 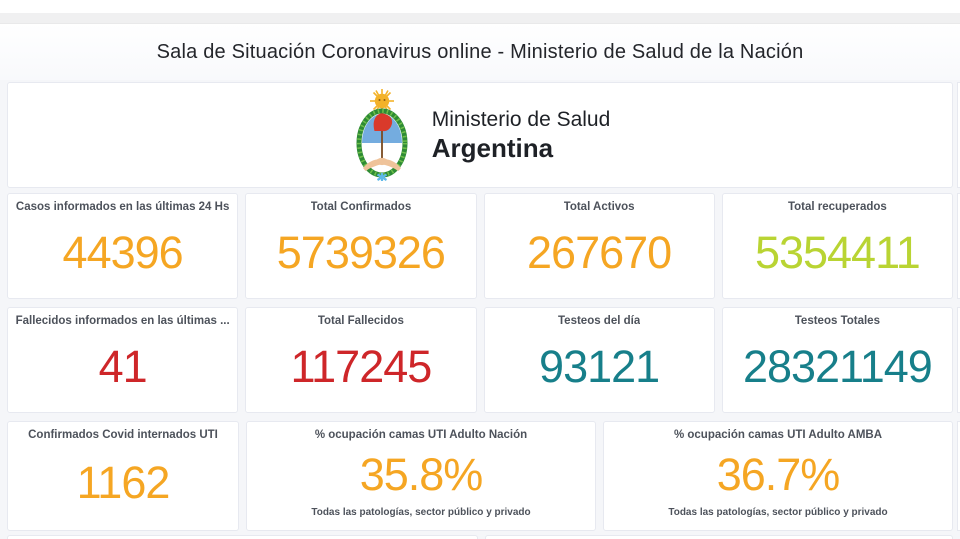 I want to click on ministry-brand-text: Ministerio de Salud Argentina, so click(x=521, y=135).